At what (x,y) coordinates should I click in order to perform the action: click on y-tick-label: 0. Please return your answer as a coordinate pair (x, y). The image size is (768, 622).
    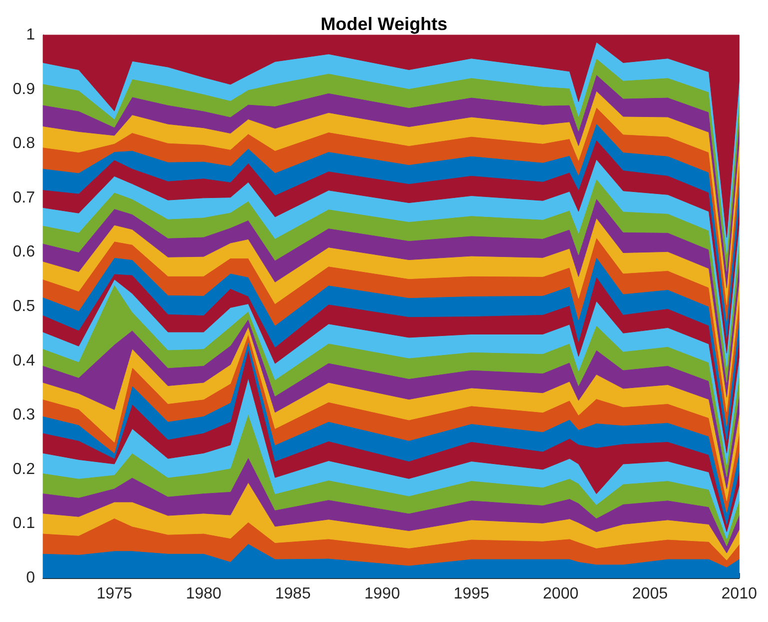
    Looking at the image, I should click on (31, 578).